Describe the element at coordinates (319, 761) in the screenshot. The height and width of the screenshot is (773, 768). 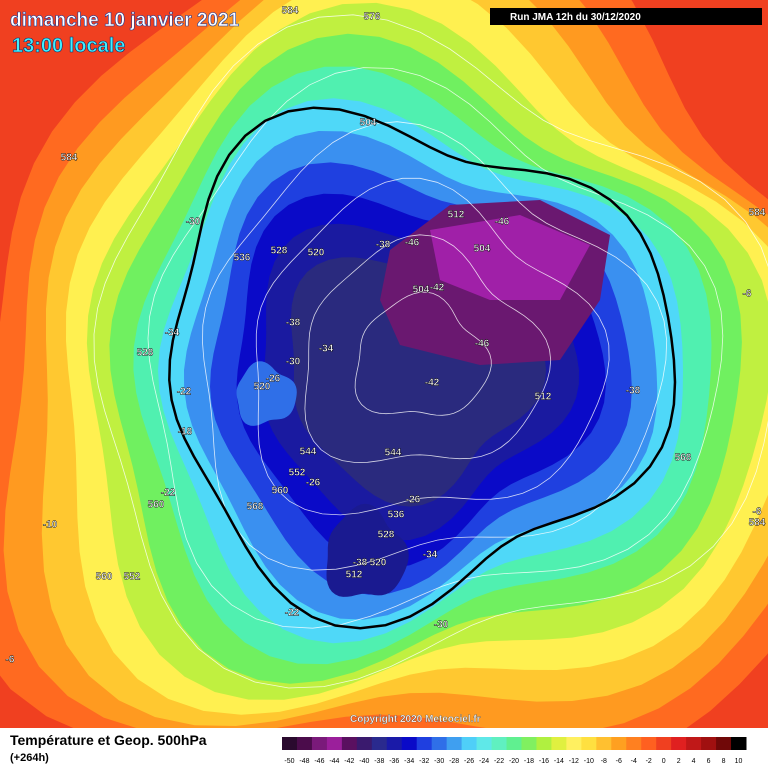
I see `colorbar-label: -46` at that location.